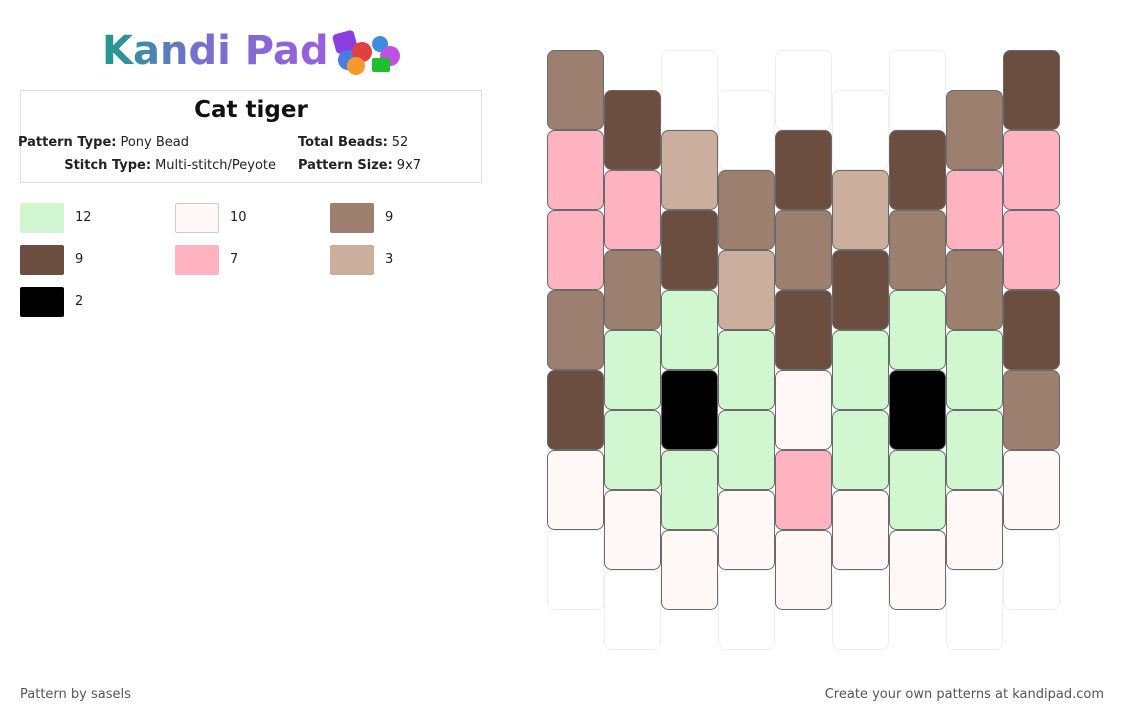  I want to click on info-row: Total Beads: 52, so click(353, 142).